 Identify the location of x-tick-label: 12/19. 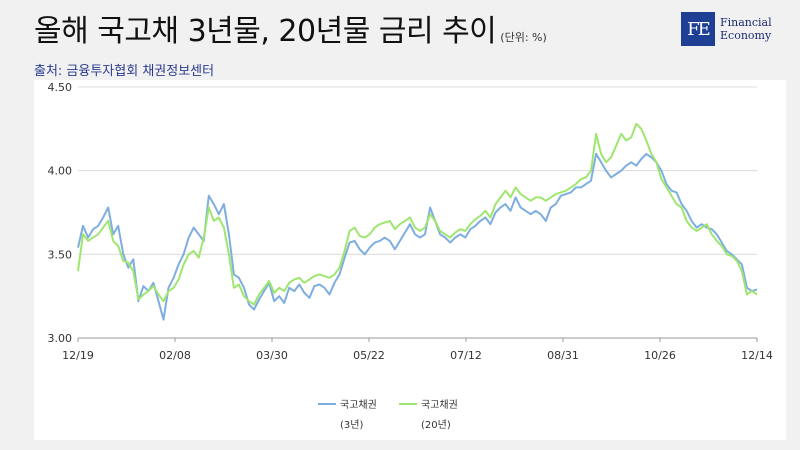
(78, 355).